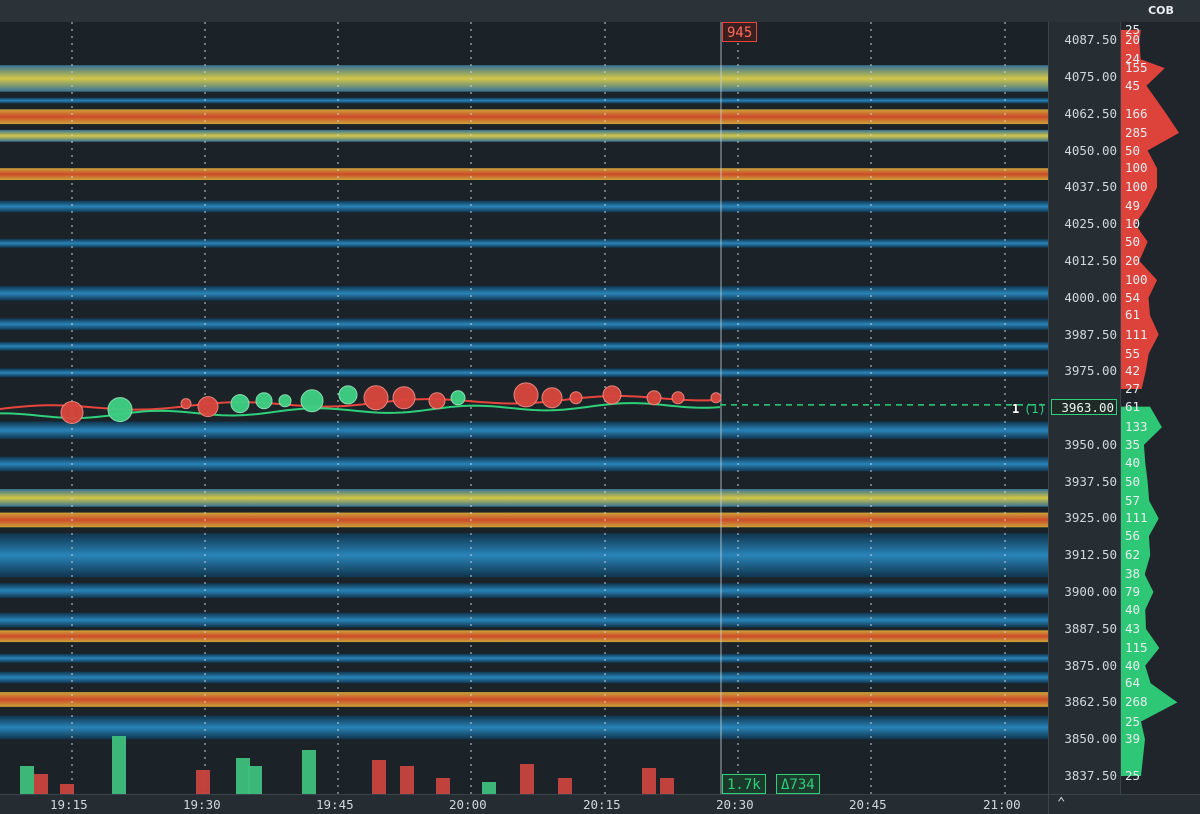  I want to click on time-tick: 20:00, so click(468, 804).